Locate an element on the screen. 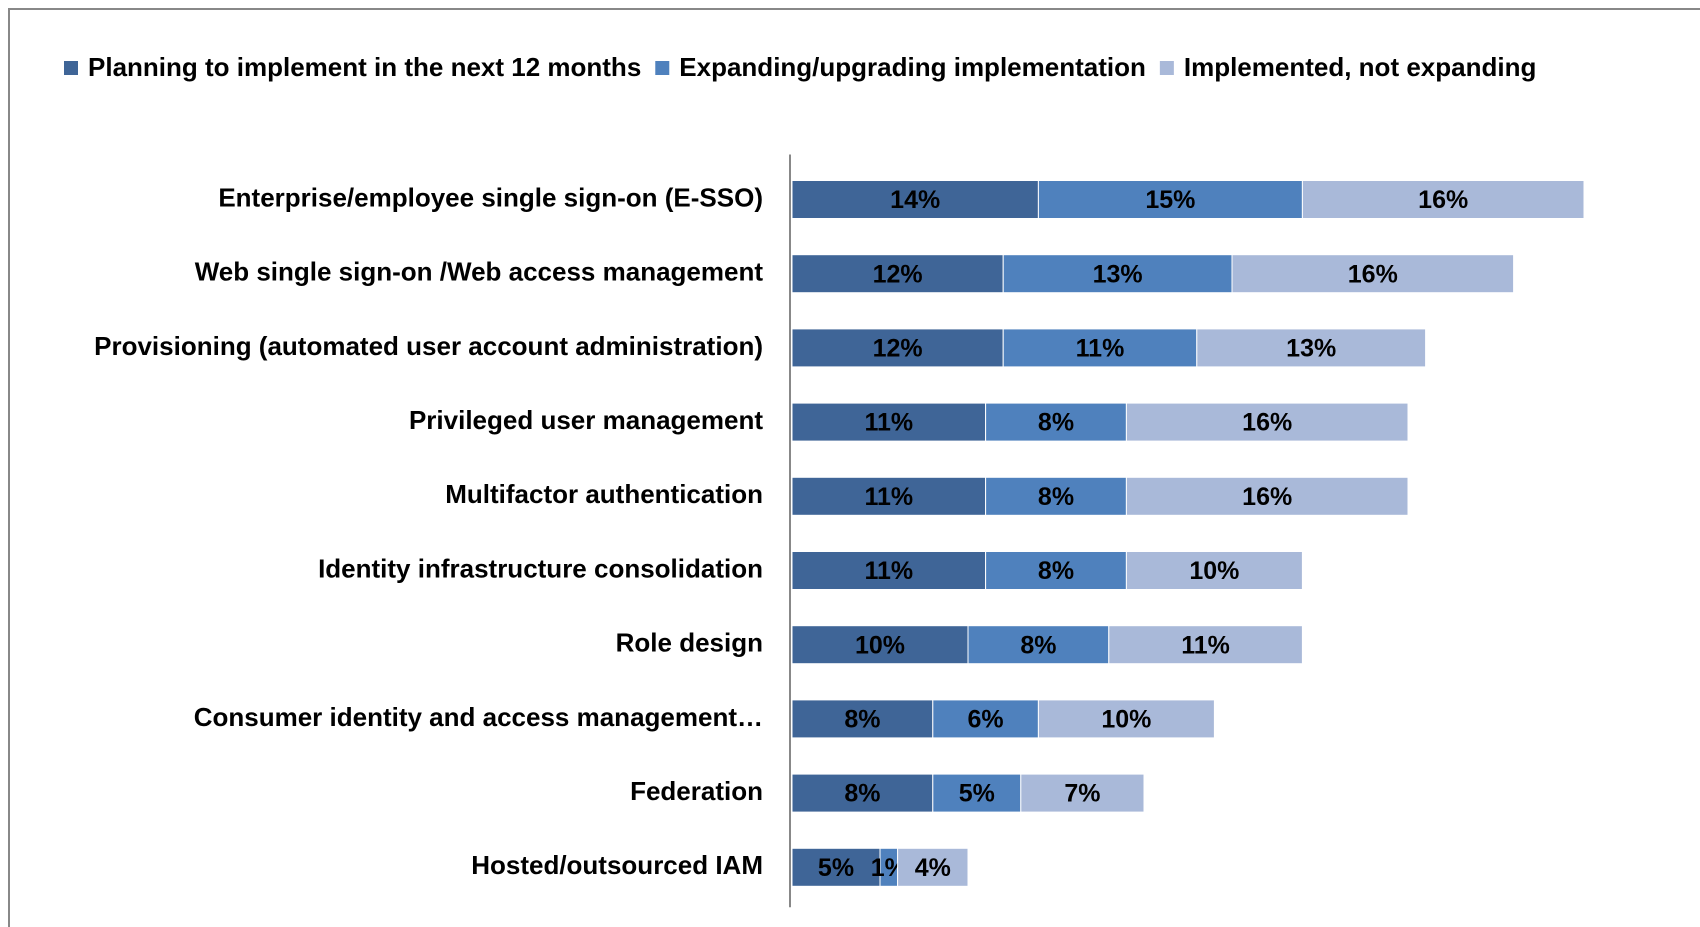 This screenshot has width=1700, height=927. category-label: Multifactor authentication is located at coordinates (604, 494).